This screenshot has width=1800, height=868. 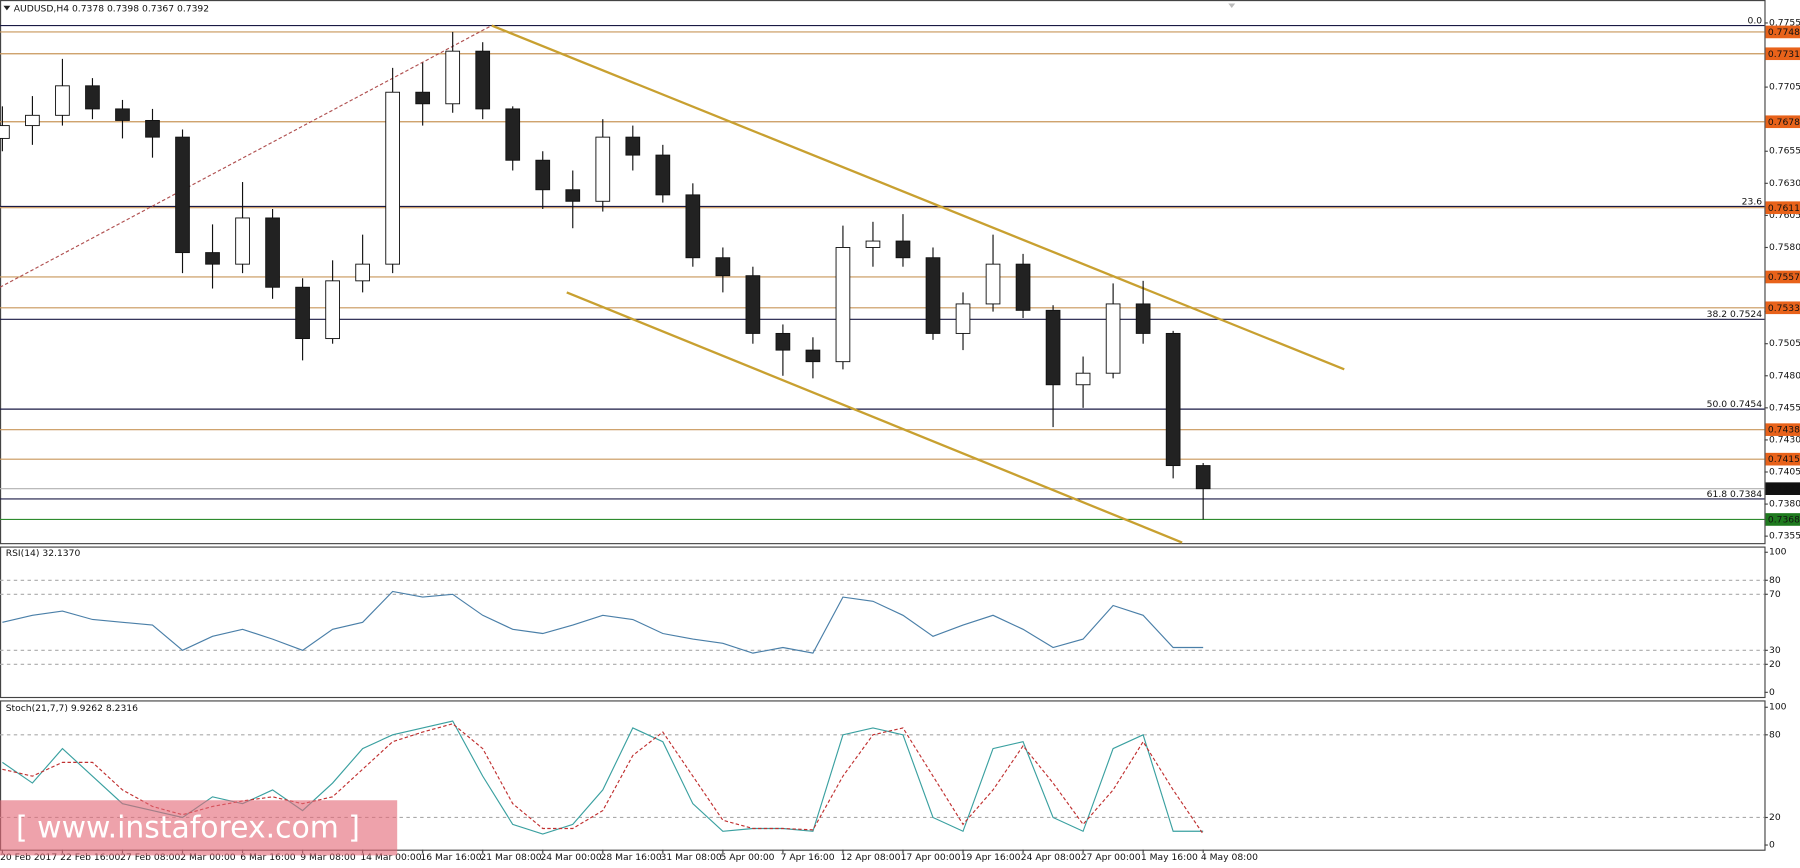 I want to click on watermark-text: [ www.instaforex.com ], so click(x=188, y=827).